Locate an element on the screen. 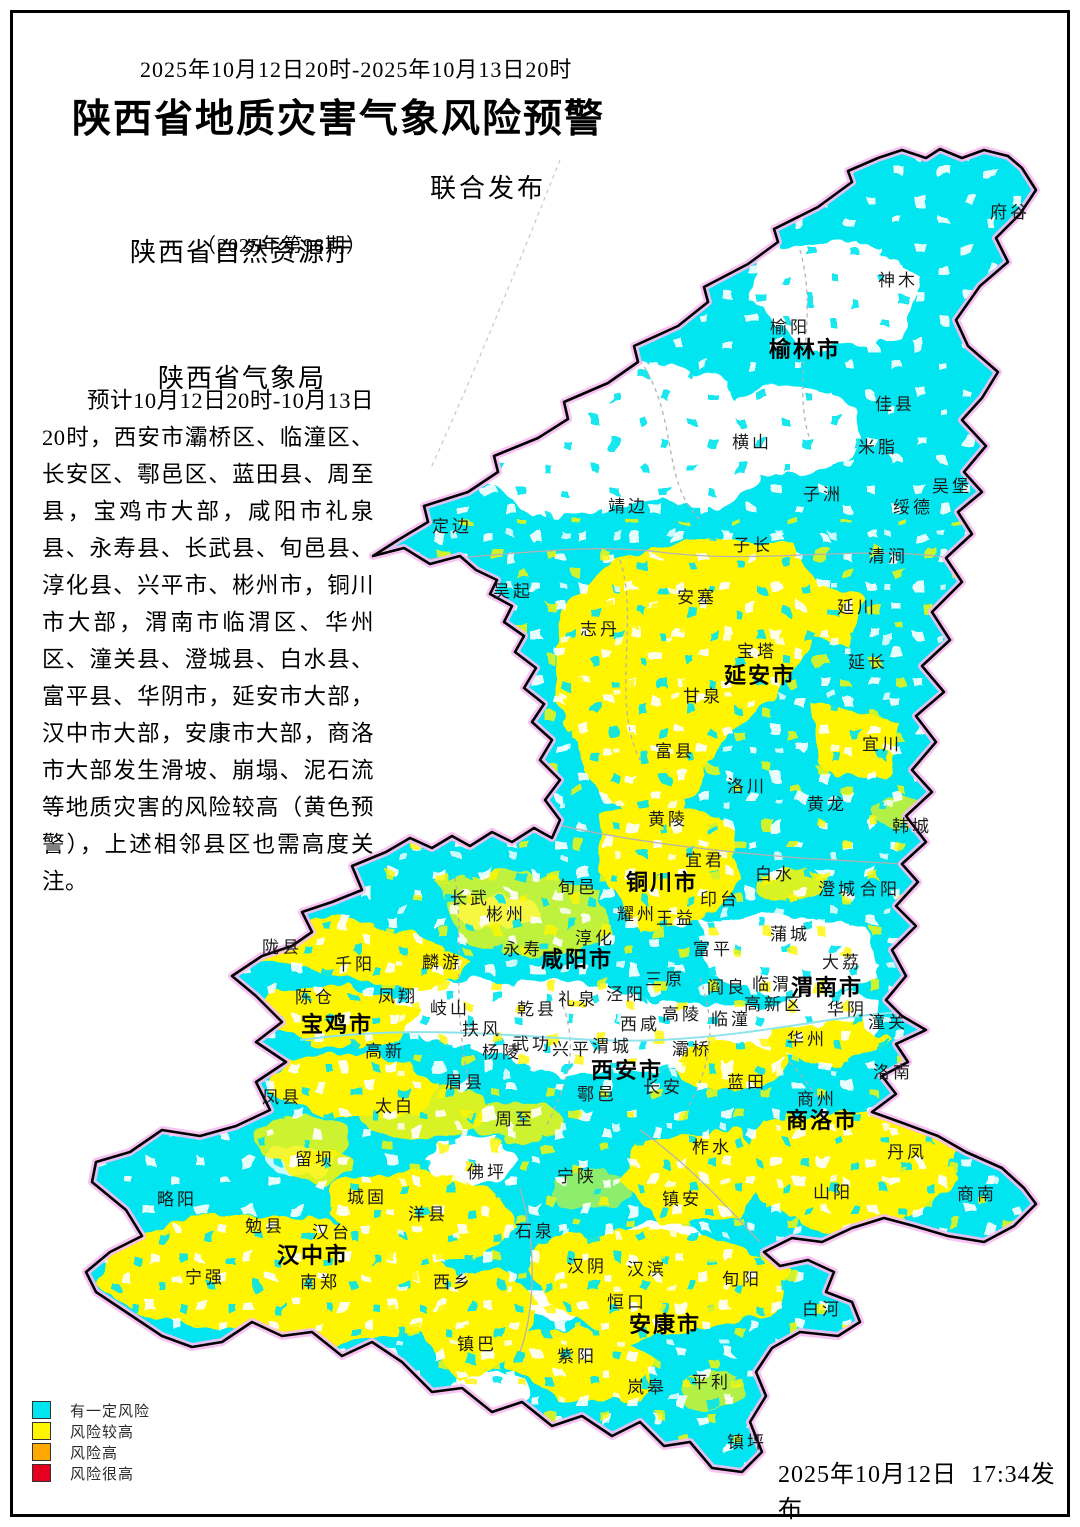 Image resolution: width=1080 pixels, height=1527 pixels. map-county-label: 吴起 is located at coordinates (513, 591).